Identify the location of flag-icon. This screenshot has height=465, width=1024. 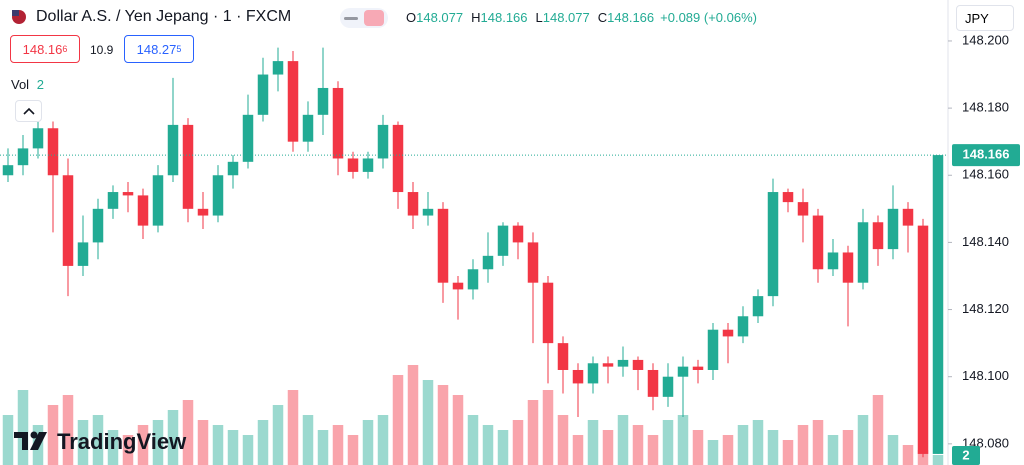
(19, 17).